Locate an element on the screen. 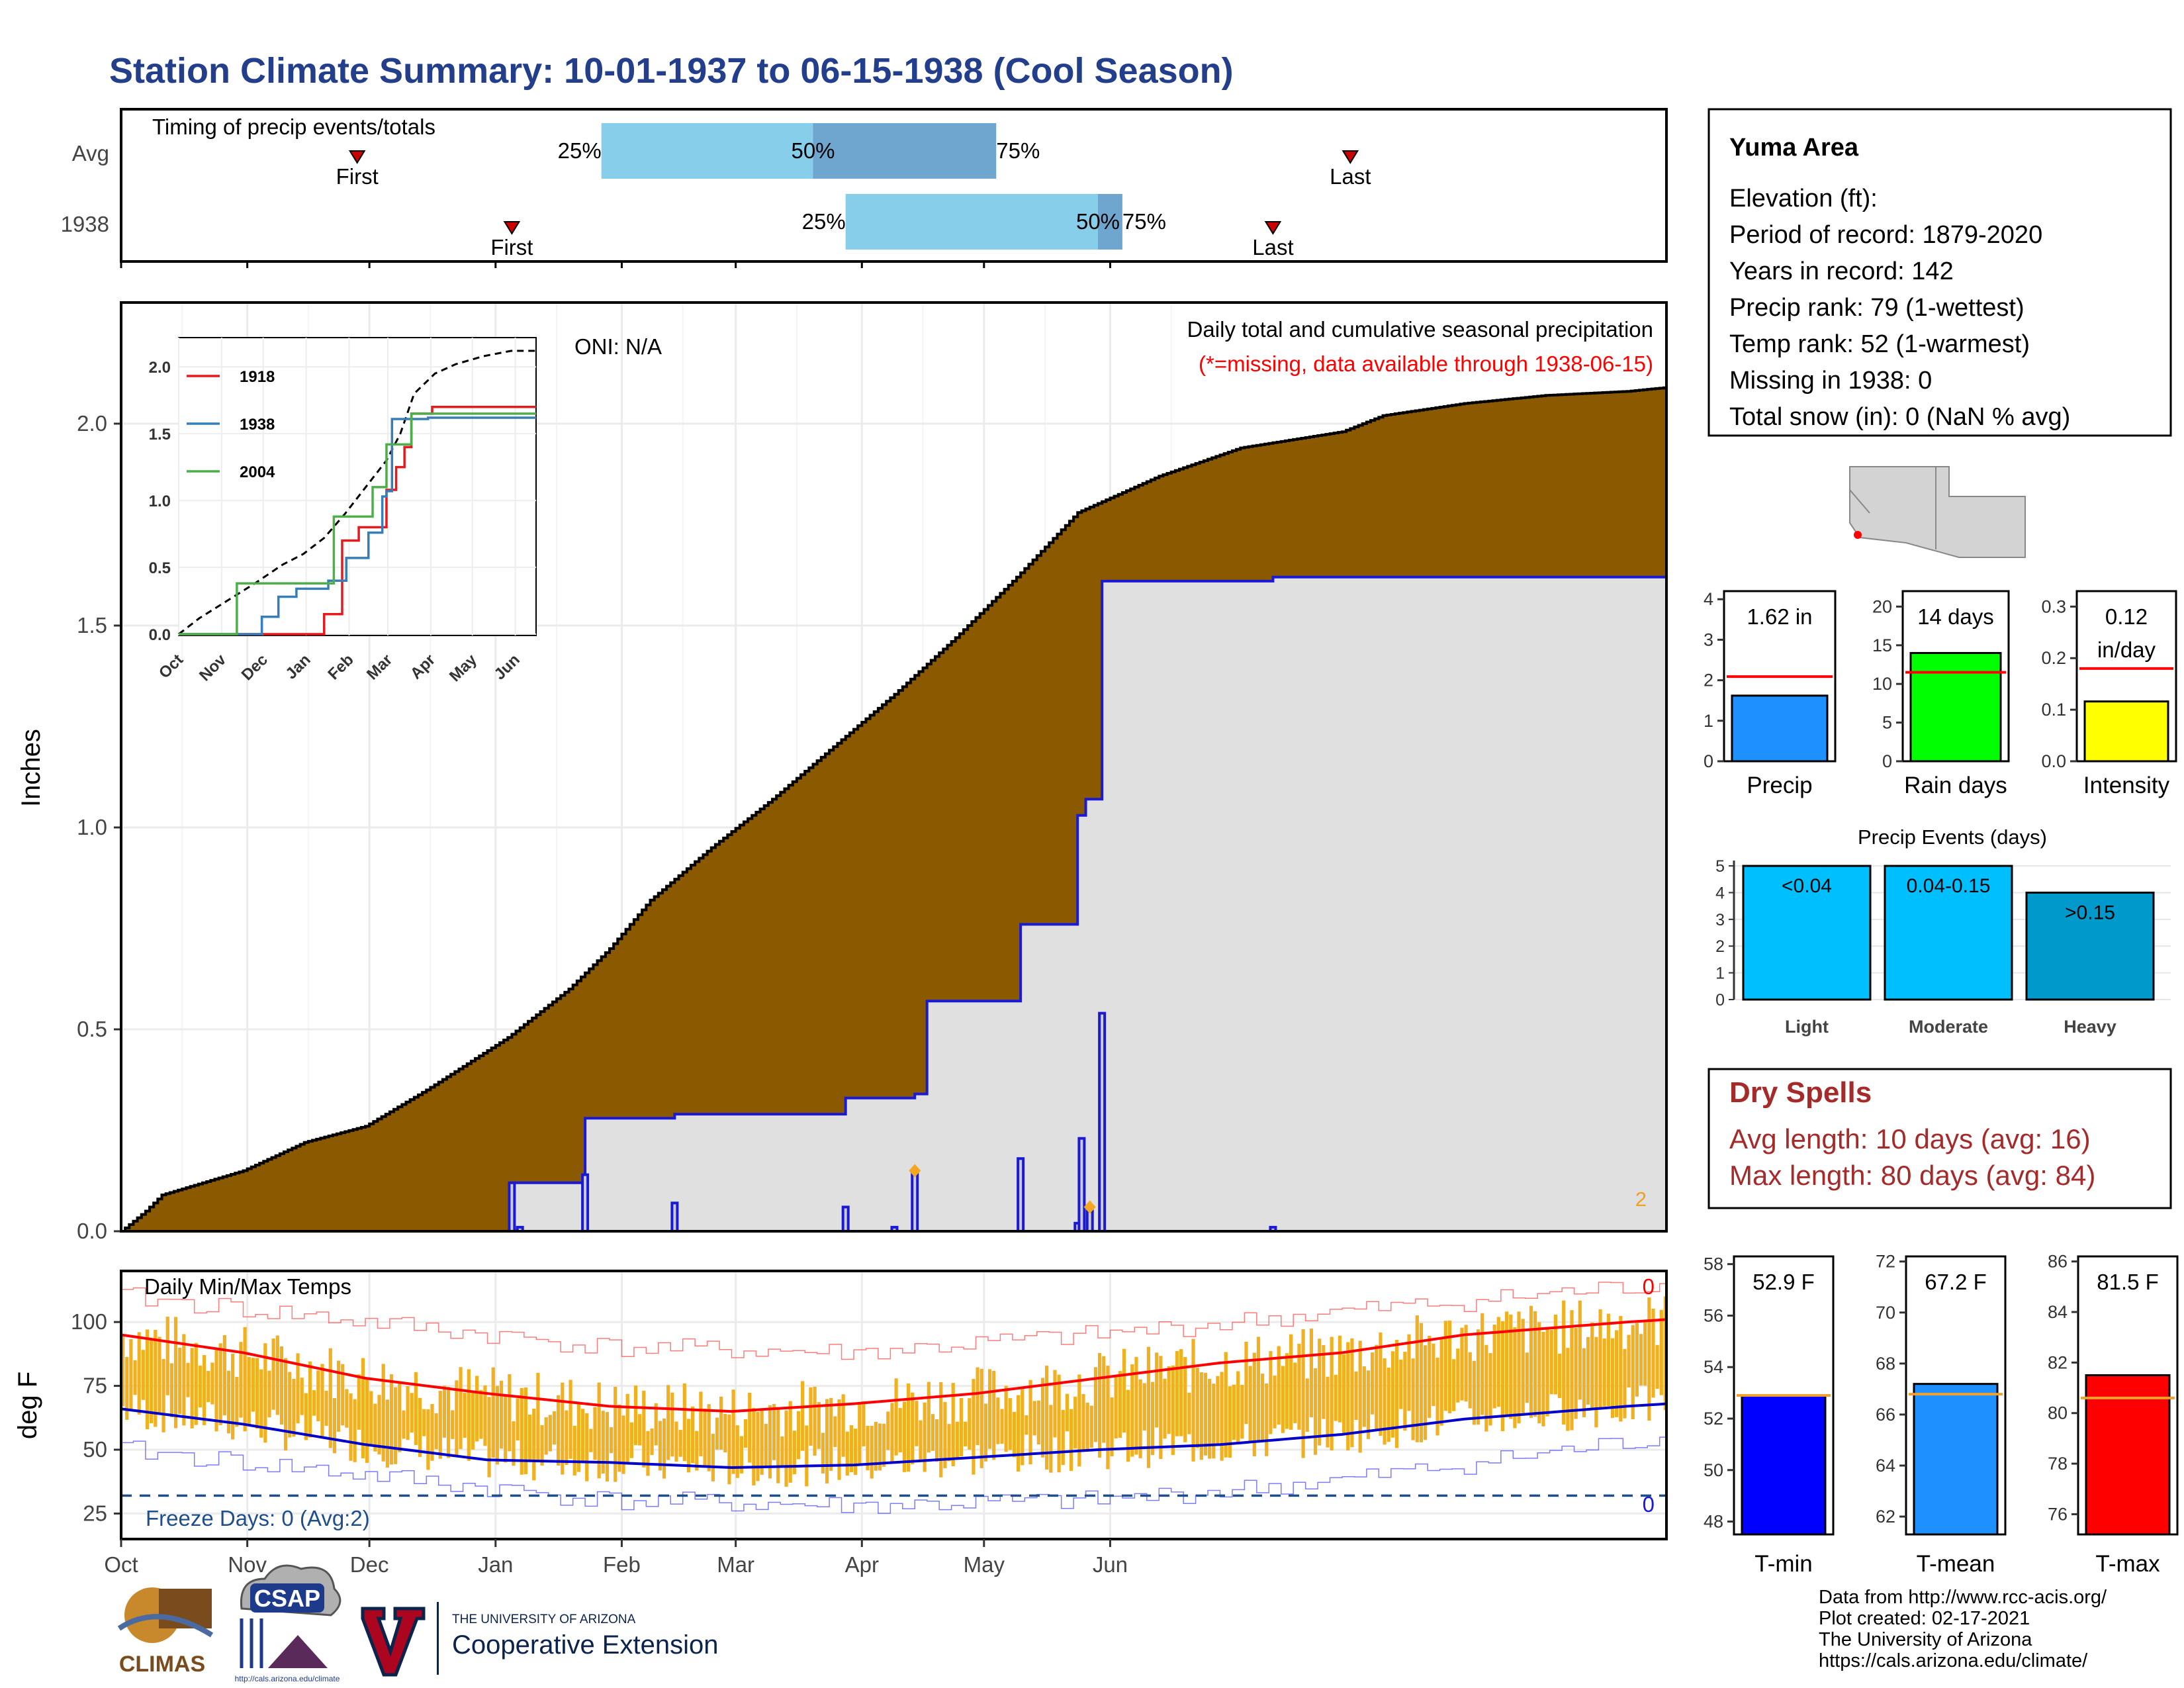 The height and width of the screenshot is (1688, 2184). small-ytick-label: 72 is located at coordinates (1885, 1262).